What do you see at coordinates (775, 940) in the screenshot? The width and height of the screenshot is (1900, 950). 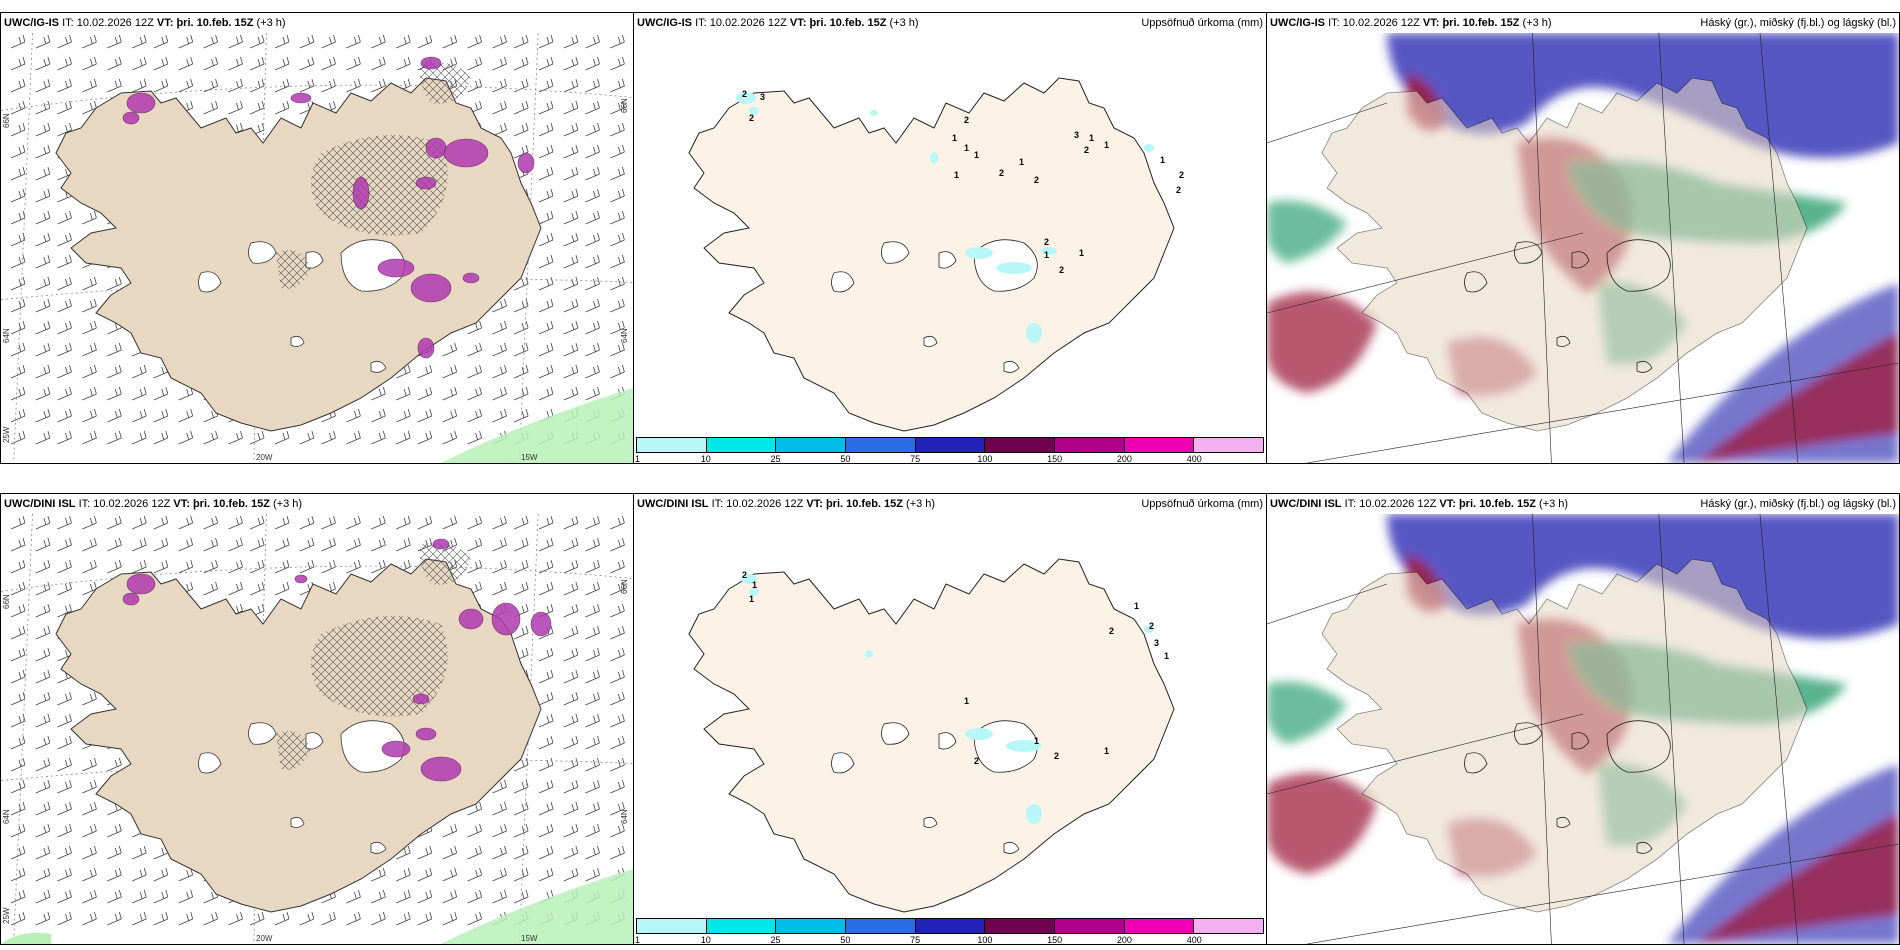 I see `colorbar-label: 25` at bounding box center [775, 940].